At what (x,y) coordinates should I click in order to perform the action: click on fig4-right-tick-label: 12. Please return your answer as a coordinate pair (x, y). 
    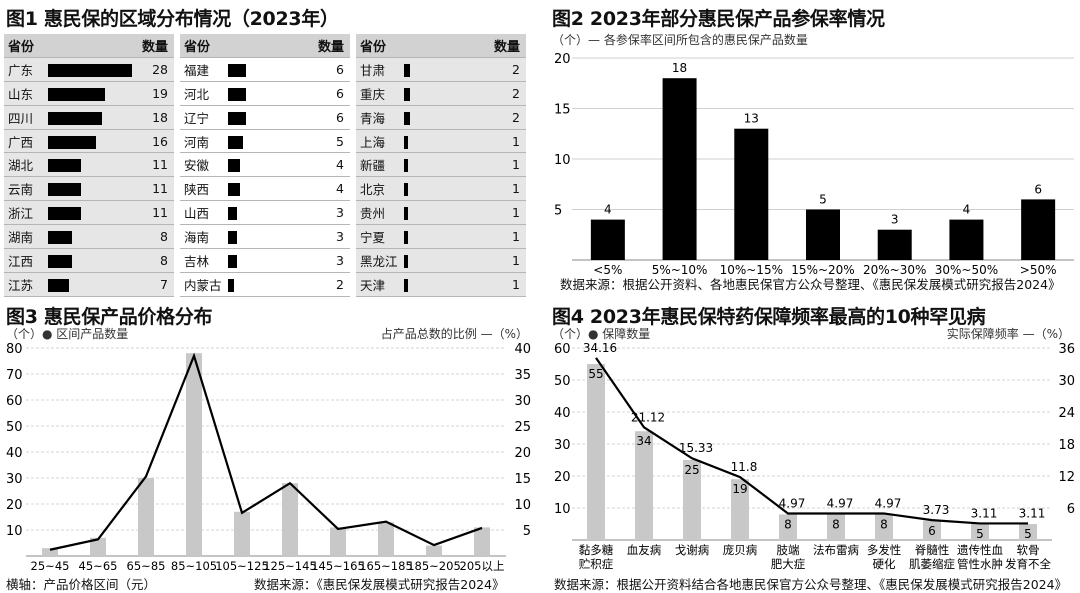
    Looking at the image, I should click on (1066, 477).